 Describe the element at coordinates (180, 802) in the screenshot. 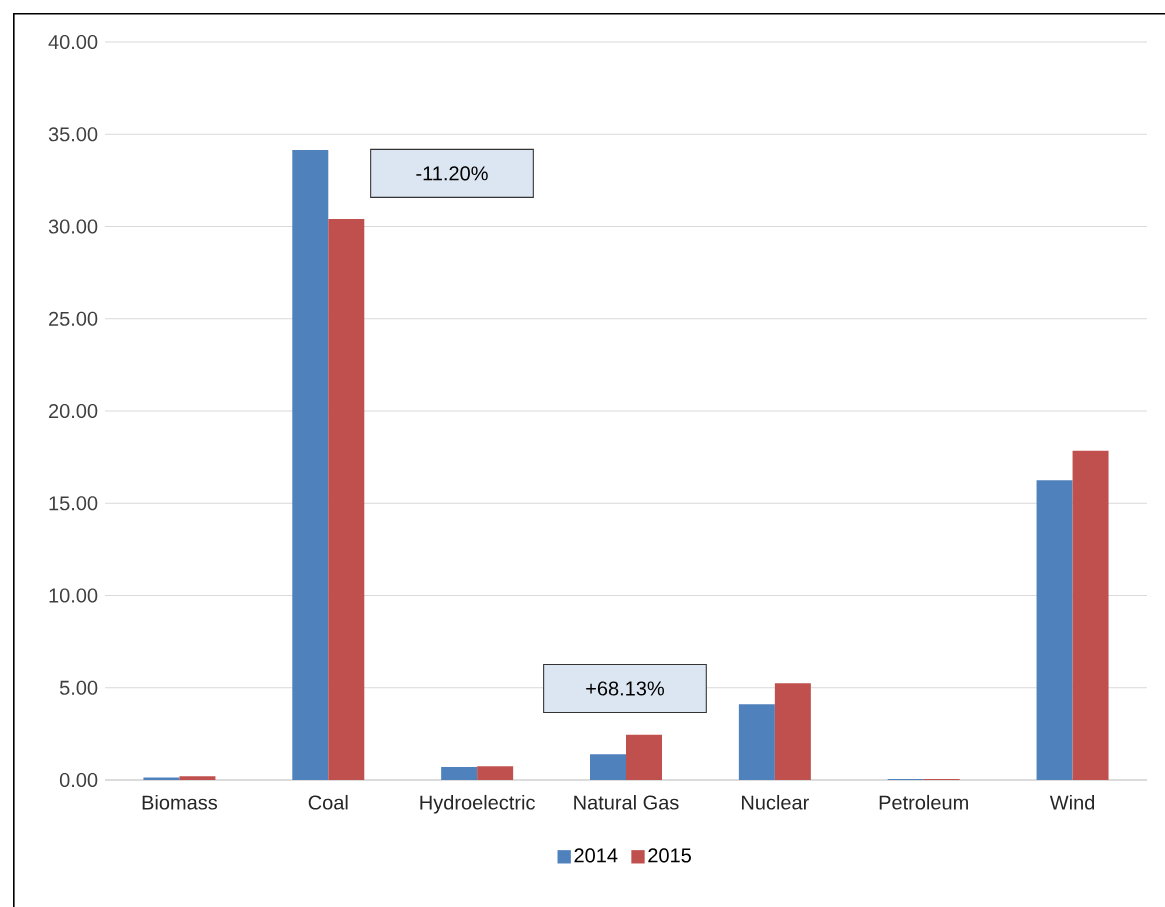

I see `x-tick-label: Biomass` at that location.